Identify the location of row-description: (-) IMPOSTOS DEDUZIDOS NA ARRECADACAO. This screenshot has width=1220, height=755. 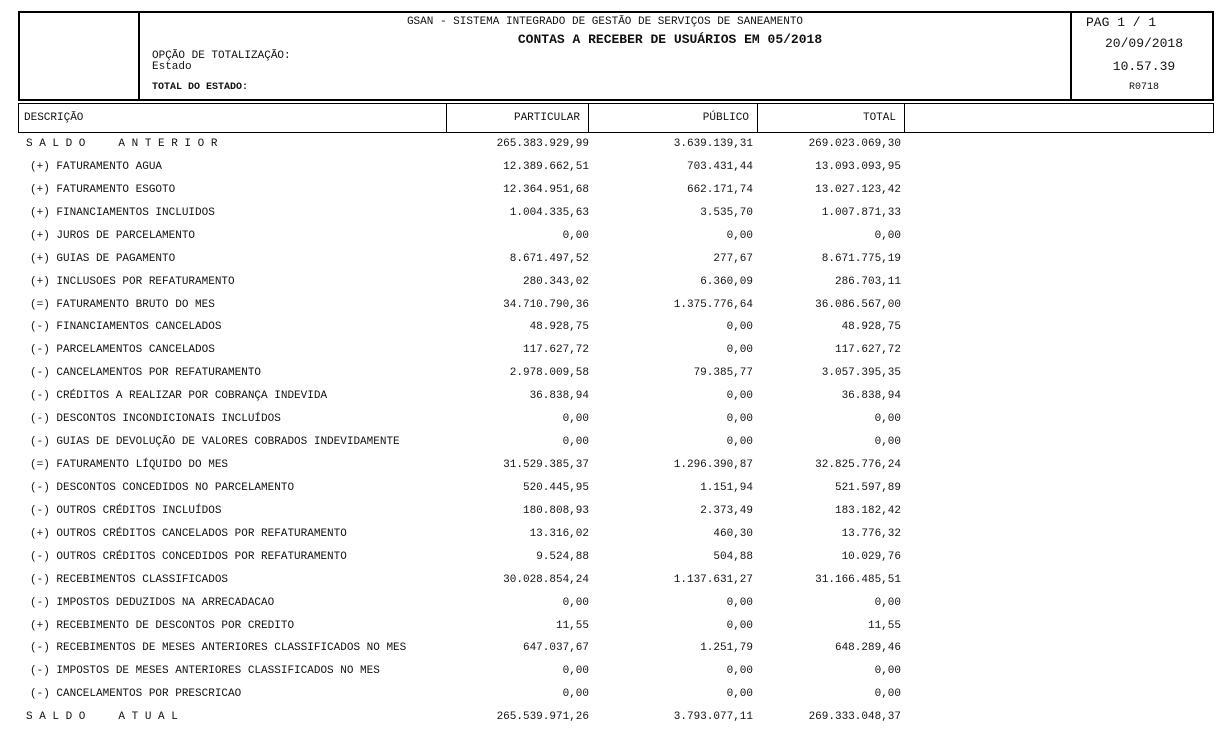
(152, 602).